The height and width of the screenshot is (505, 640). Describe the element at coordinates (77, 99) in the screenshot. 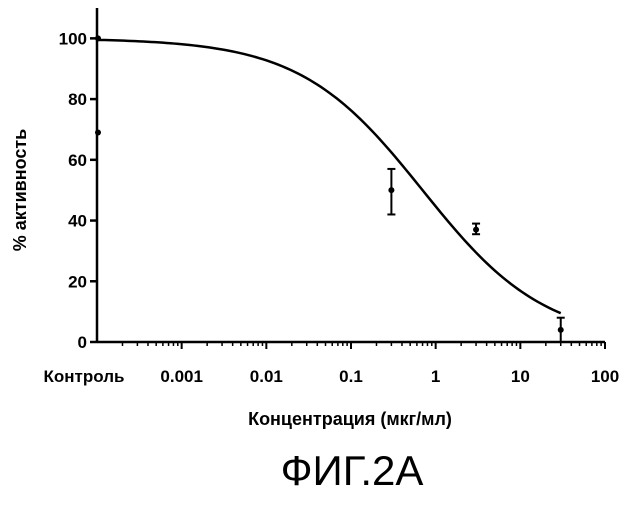

I see `y-tick-label: 80` at that location.